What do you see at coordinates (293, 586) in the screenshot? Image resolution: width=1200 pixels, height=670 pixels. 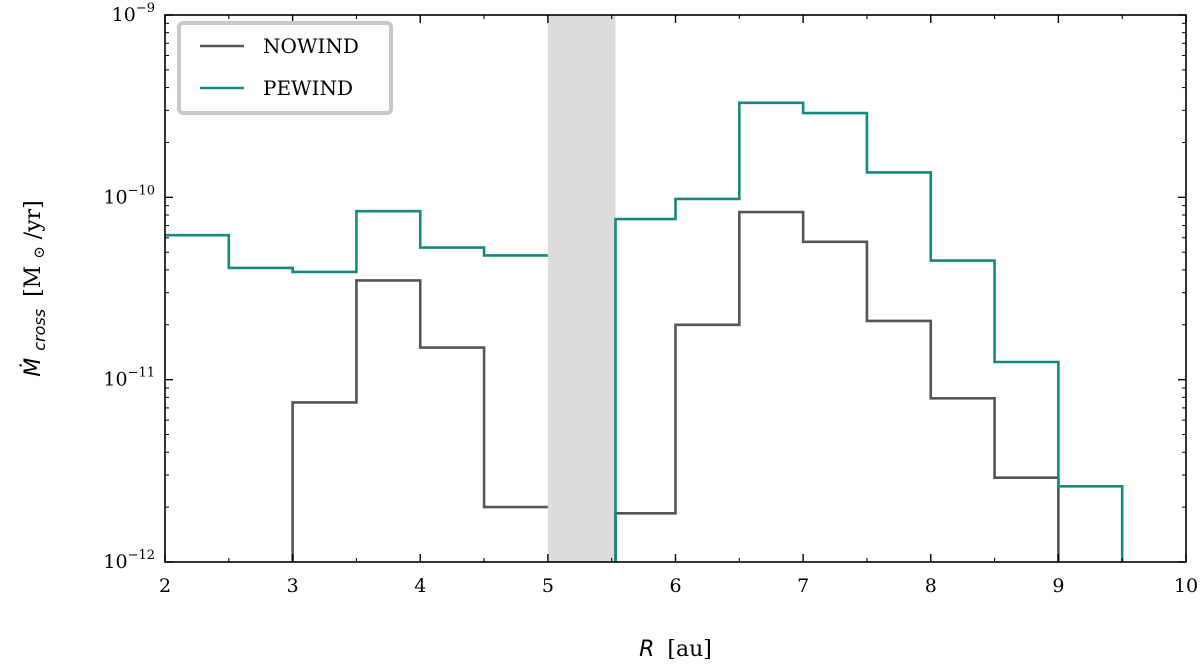 I see `x-tick-label: 3` at bounding box center [293, 586].